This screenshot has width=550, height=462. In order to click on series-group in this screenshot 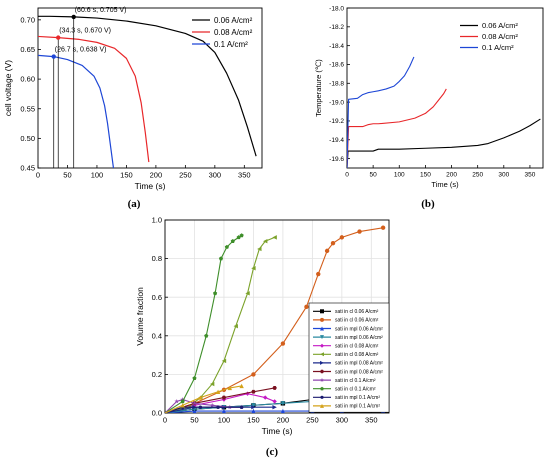, I will do `click(444, 112)`.